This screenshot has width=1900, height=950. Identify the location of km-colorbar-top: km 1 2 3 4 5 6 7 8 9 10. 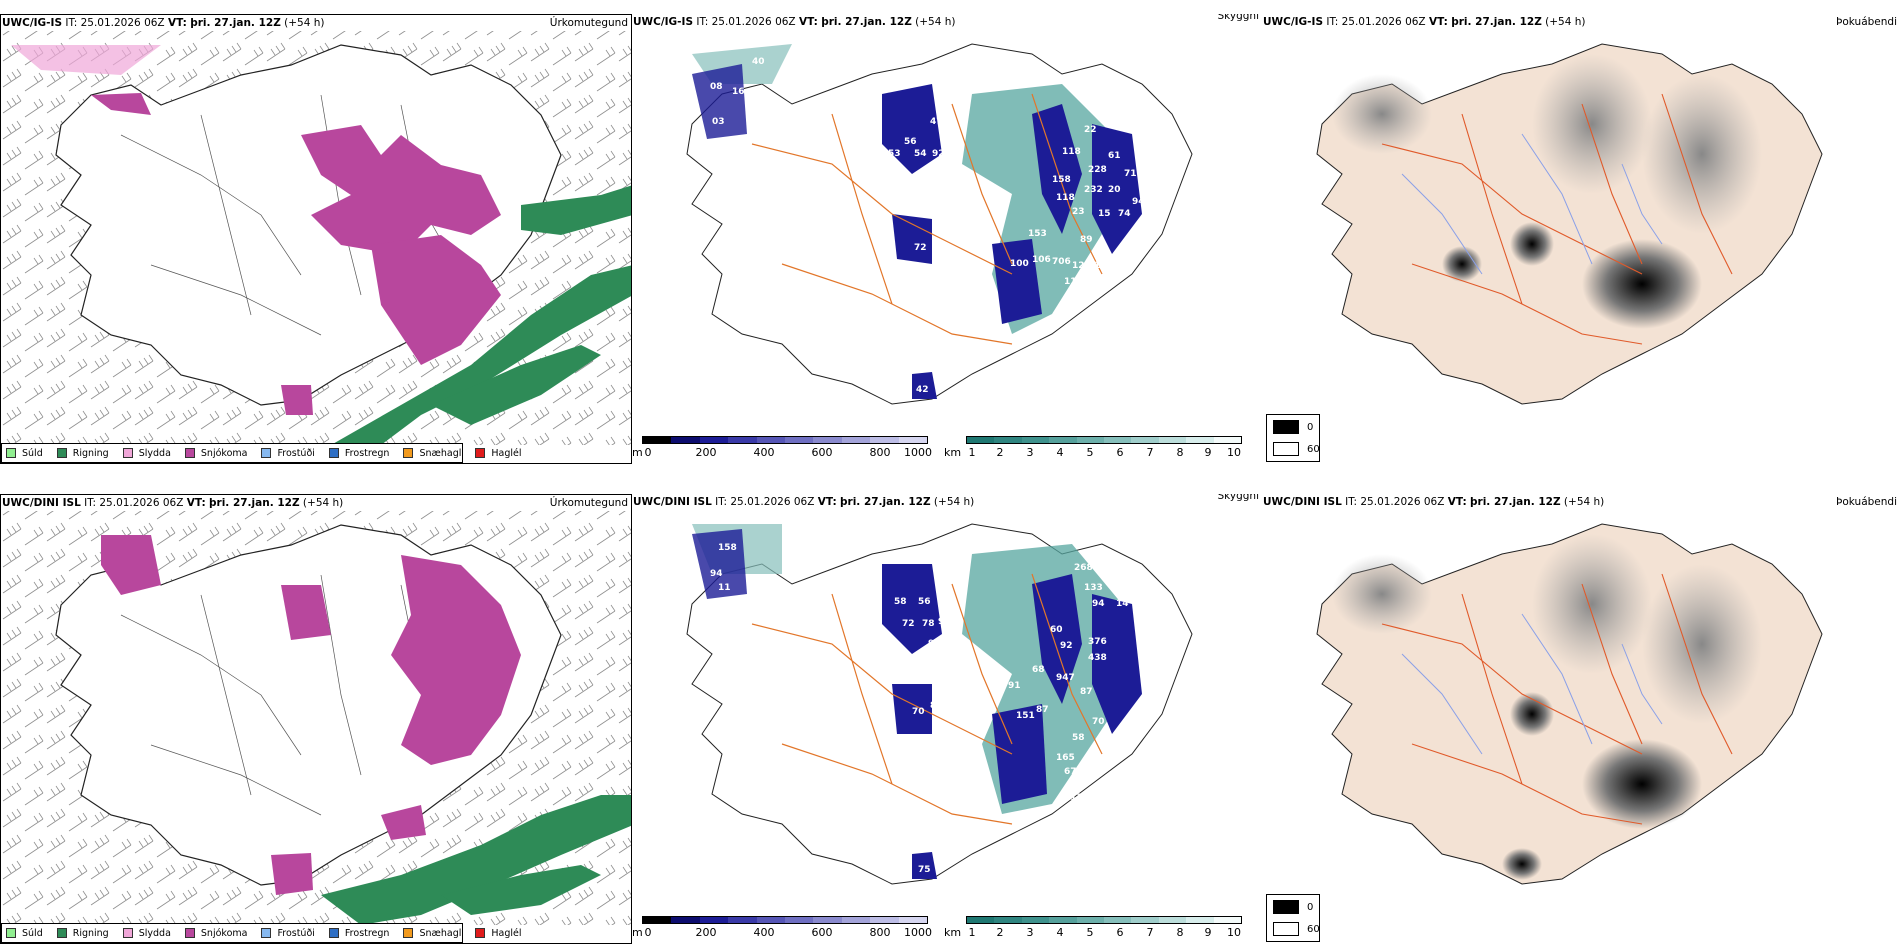
(1094, 449).